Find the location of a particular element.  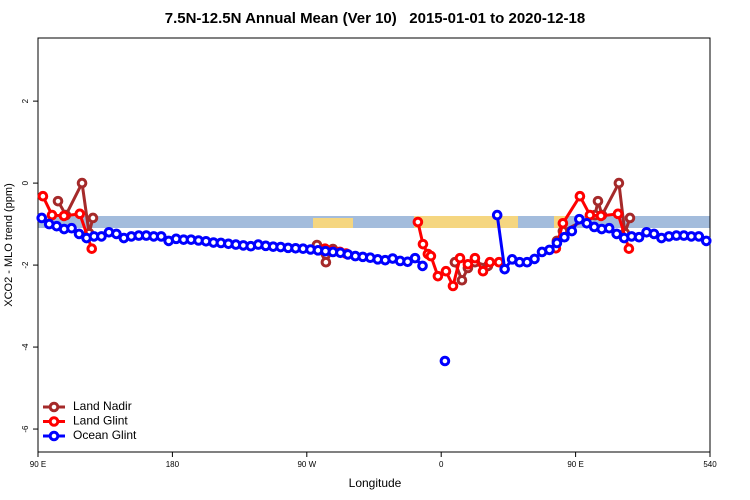

ocean-strip is located at coordinates (374, 222).